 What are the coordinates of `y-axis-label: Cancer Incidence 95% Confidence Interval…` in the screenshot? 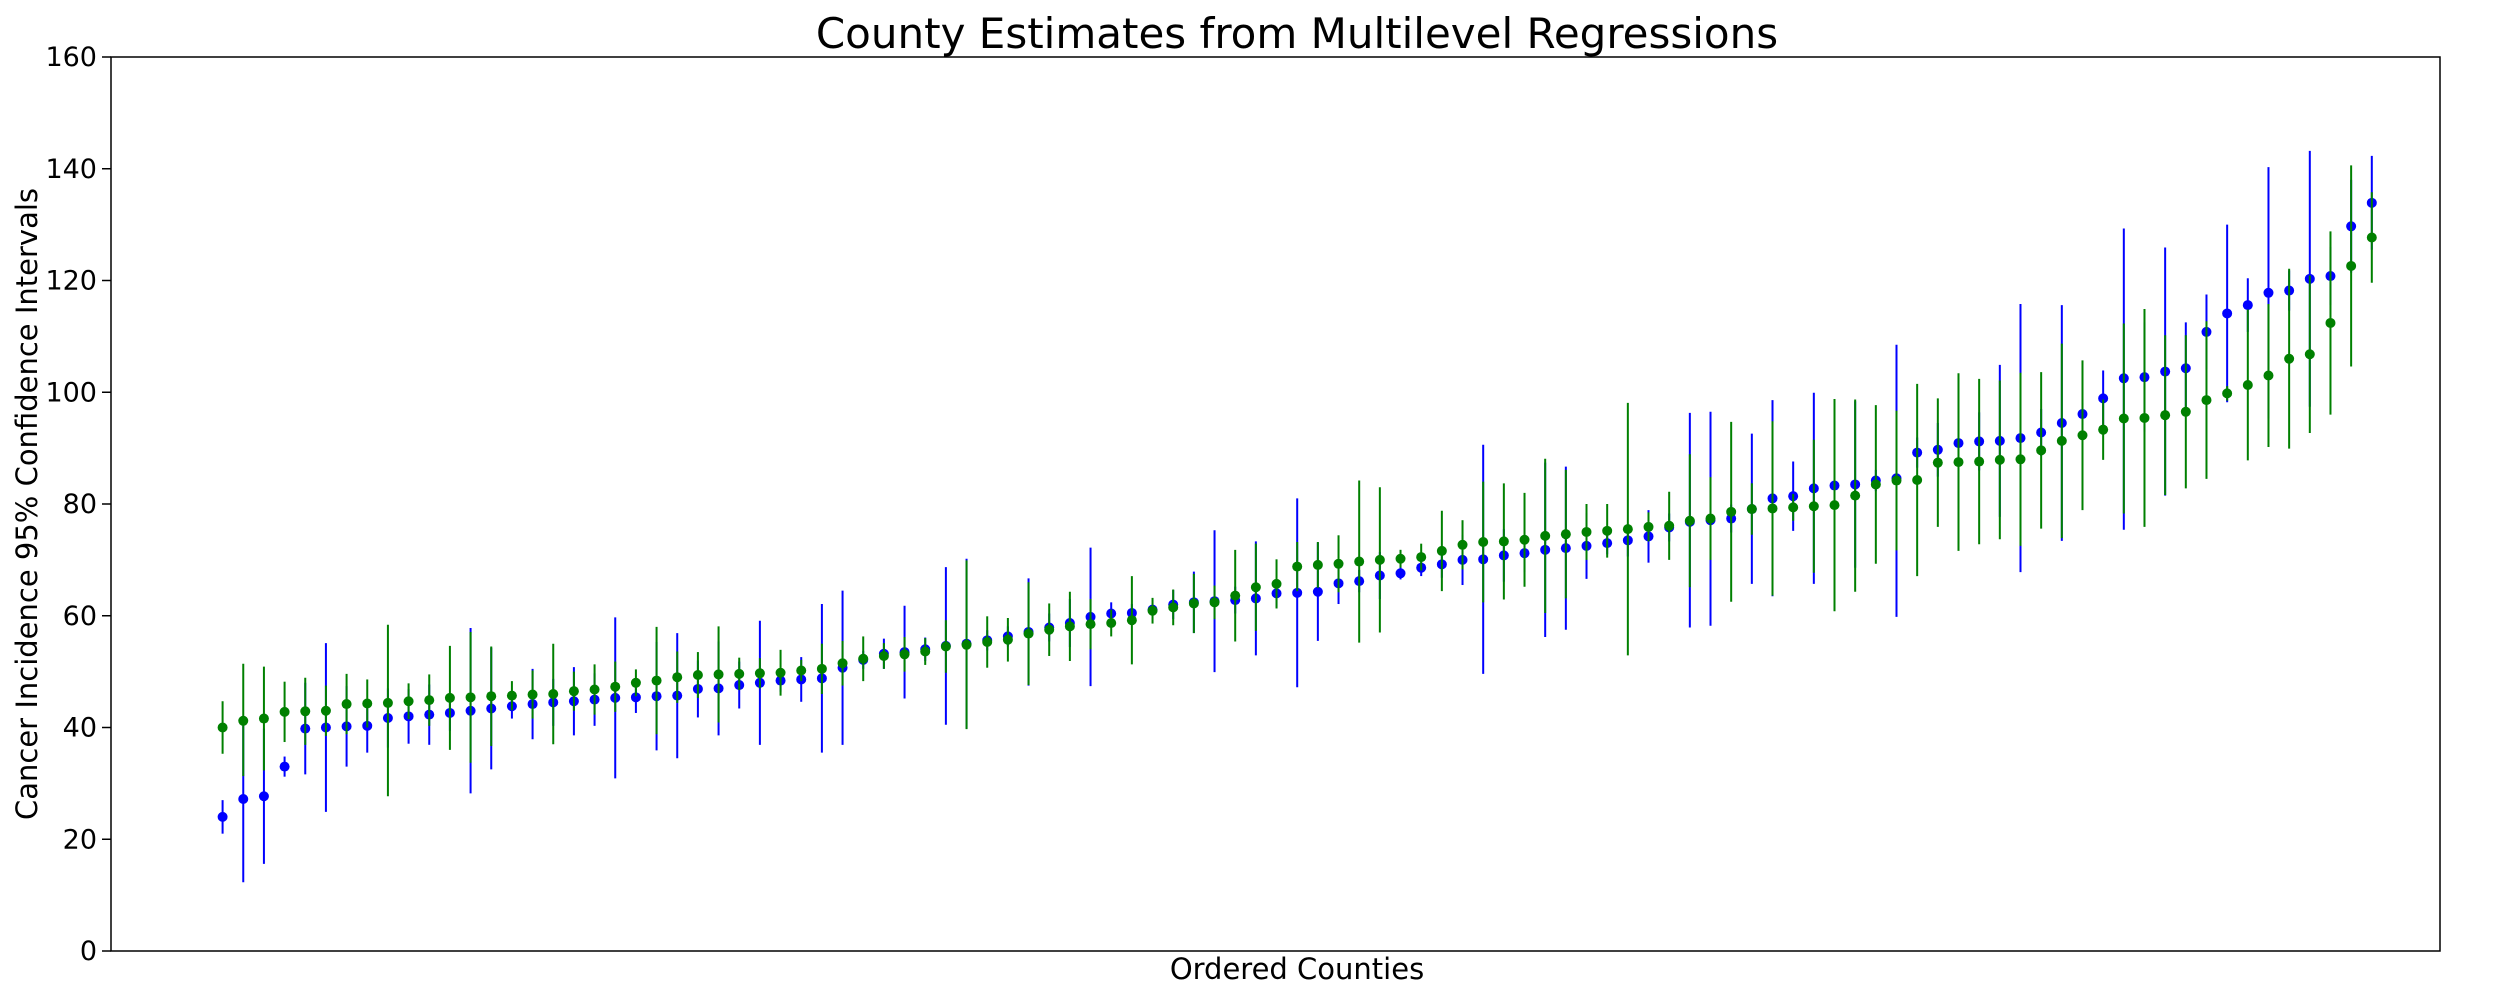 It's located at (27, 504).